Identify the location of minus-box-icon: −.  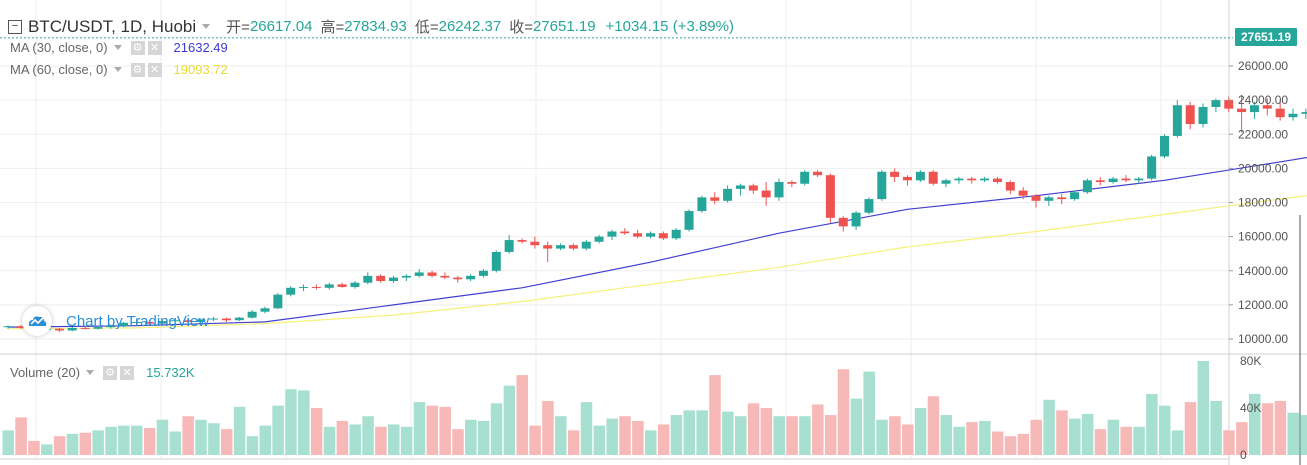
(15, 26).